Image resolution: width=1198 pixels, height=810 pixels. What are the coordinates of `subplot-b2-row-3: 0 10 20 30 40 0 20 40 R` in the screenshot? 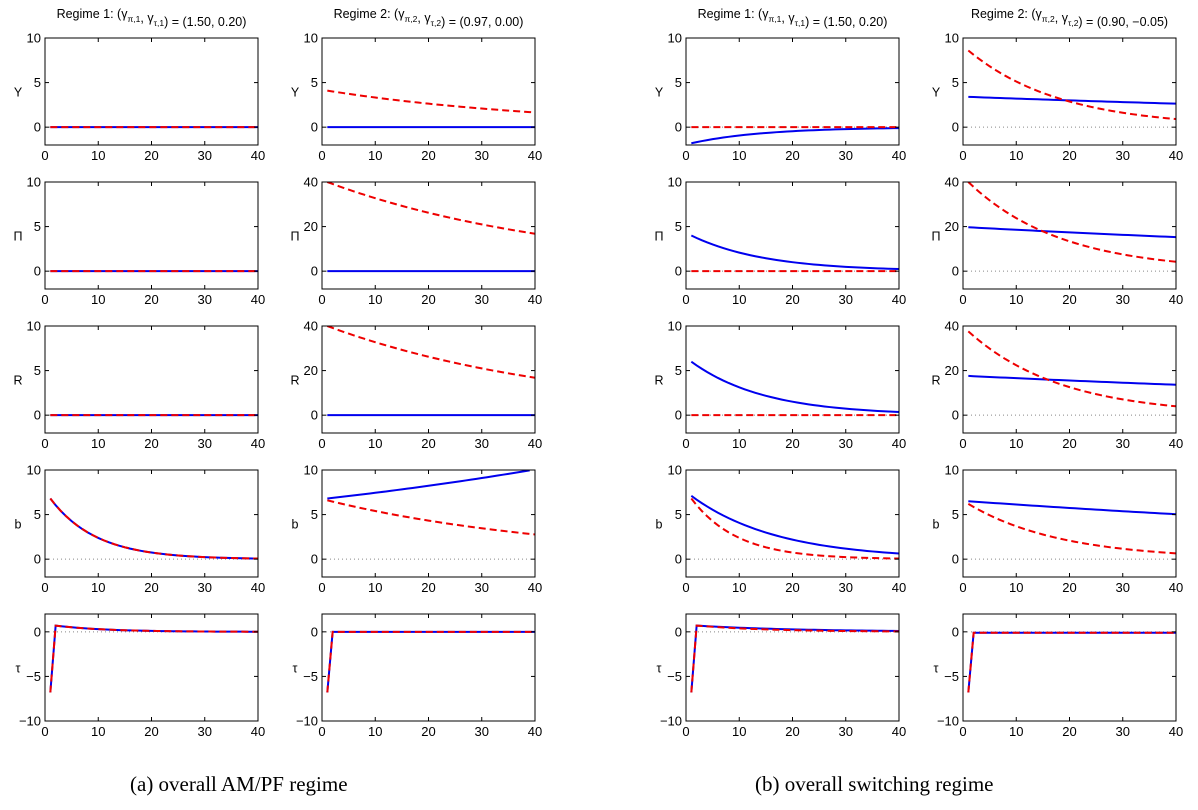 It's located at (1057, 385).